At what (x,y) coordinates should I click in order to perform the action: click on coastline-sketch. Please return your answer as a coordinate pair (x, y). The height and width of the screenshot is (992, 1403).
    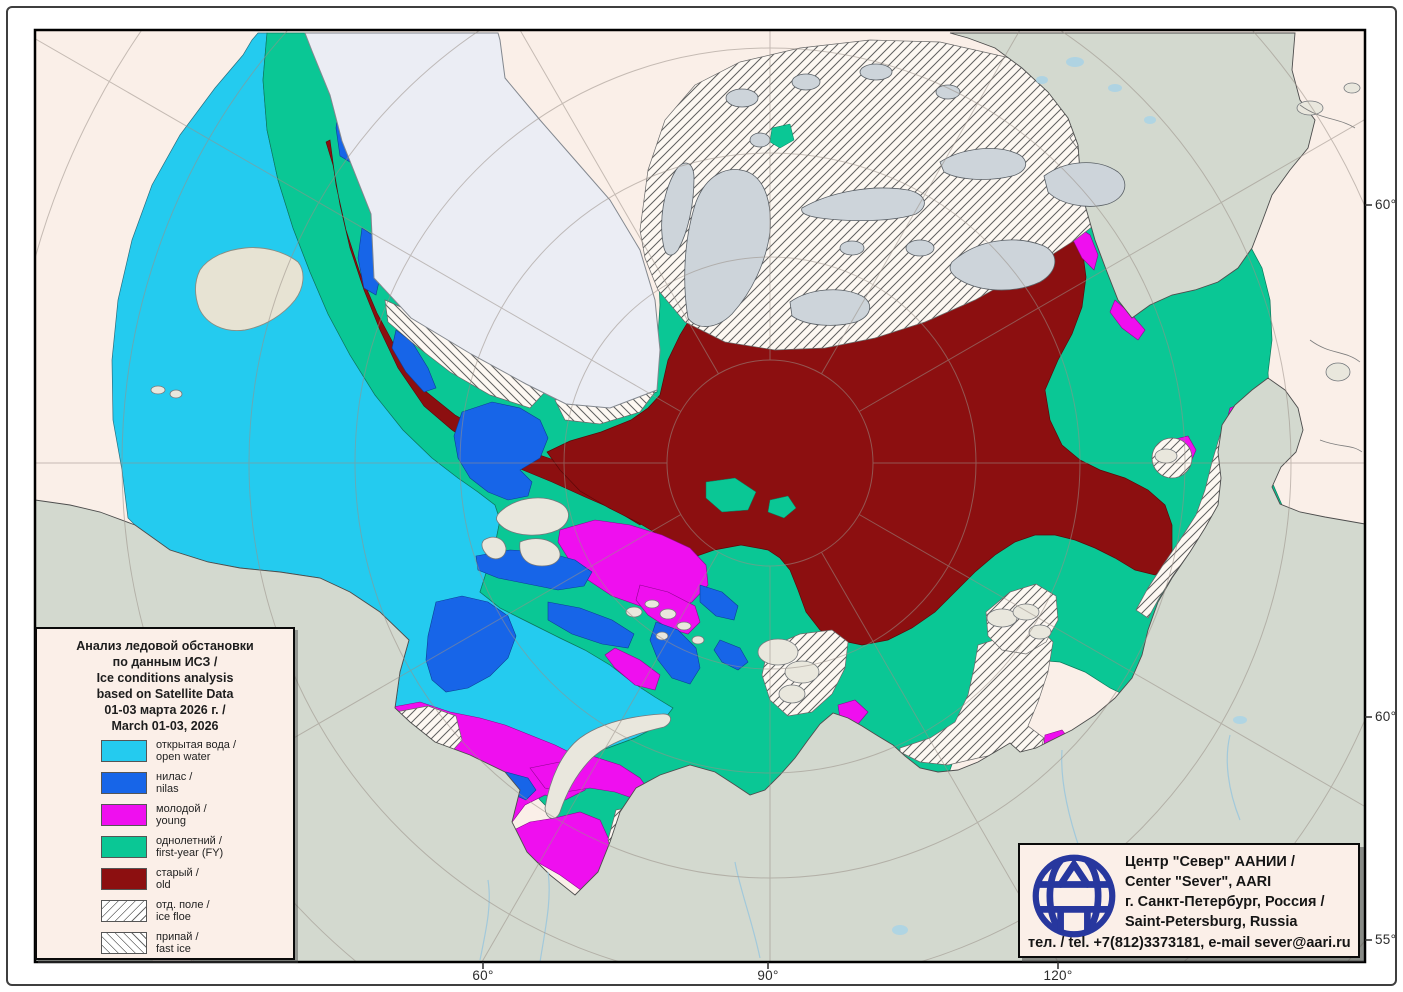
    Looking at the image, I should click on (1331, 278).